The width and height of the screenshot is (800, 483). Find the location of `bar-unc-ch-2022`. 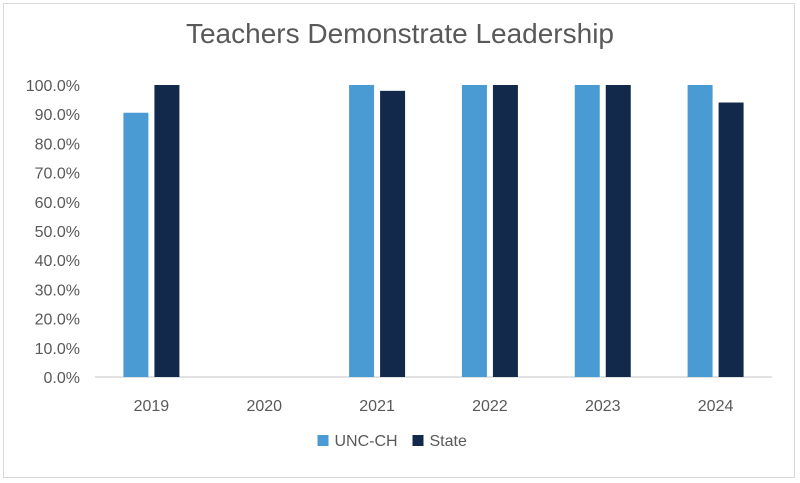

bar-unc-ch-2022 is located at coordinates (474, 231).